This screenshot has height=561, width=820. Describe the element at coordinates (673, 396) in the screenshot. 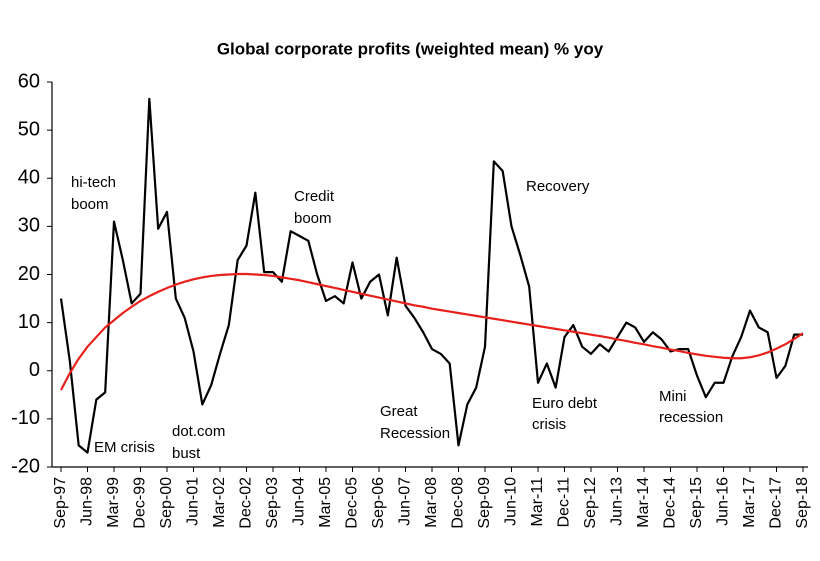

I see `annotation: Mini` at that location.